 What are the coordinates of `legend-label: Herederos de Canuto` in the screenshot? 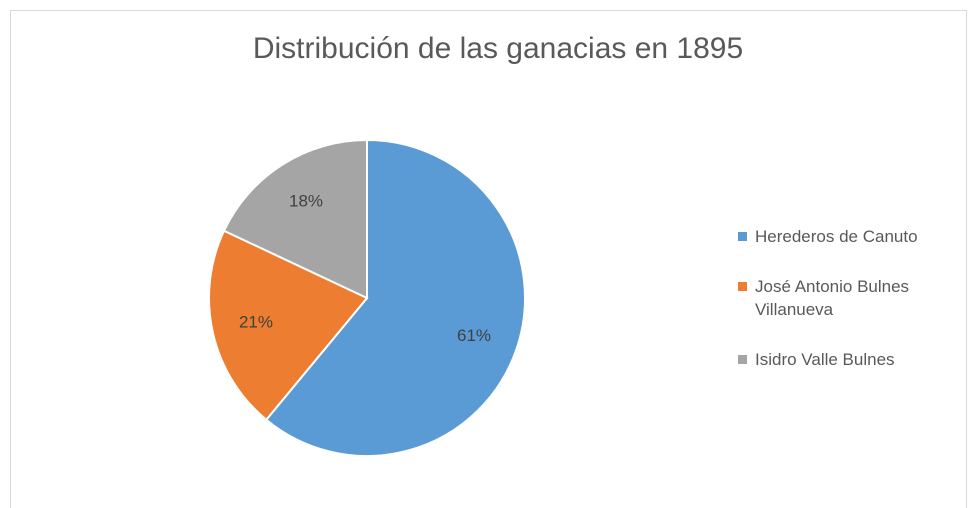 It's located at (836, 236).